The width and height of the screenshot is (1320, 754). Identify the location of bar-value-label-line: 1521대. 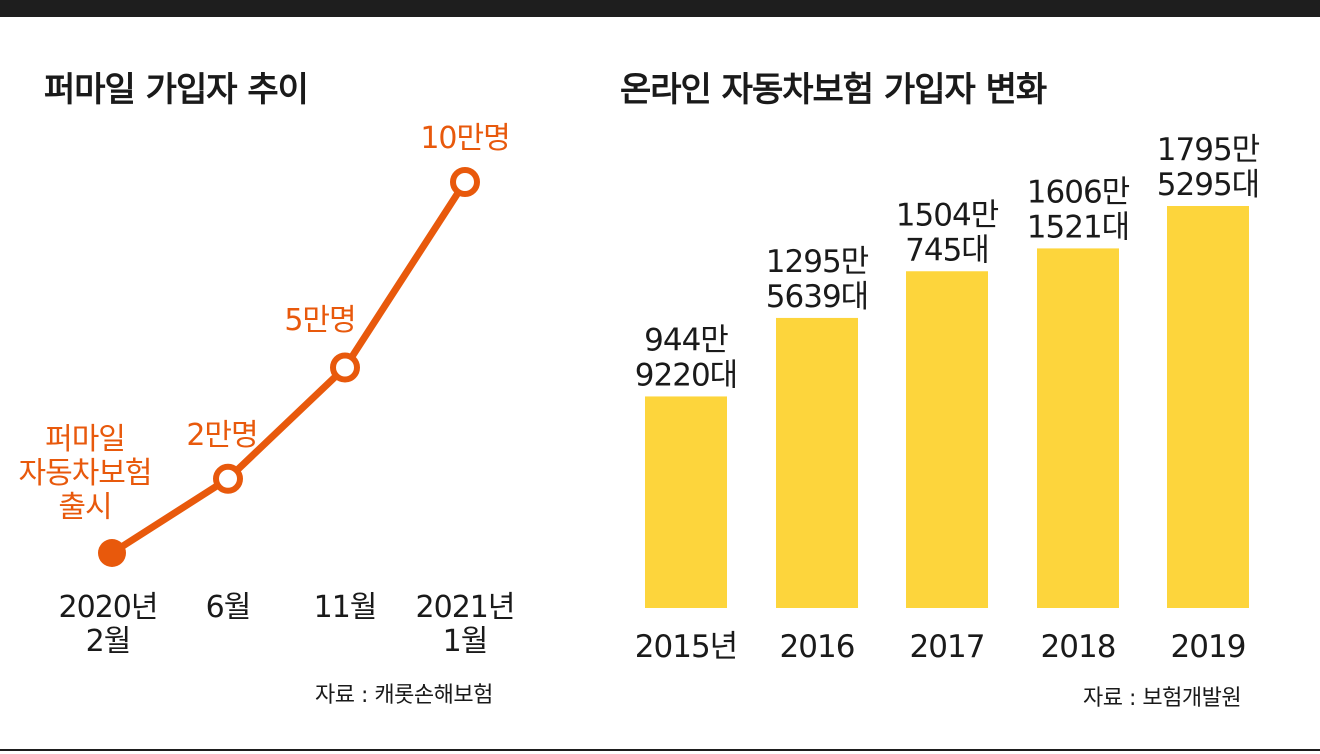
(1078, 227).